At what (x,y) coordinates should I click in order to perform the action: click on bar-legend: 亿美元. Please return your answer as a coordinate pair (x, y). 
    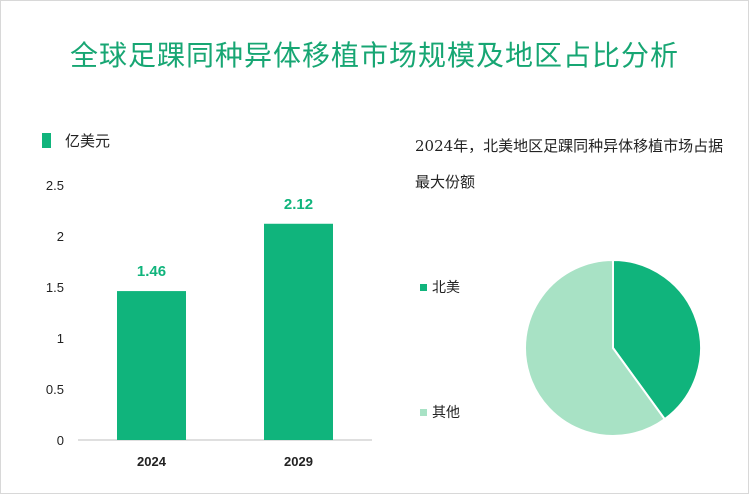
    Looking at the image, I should click on (76, 140).